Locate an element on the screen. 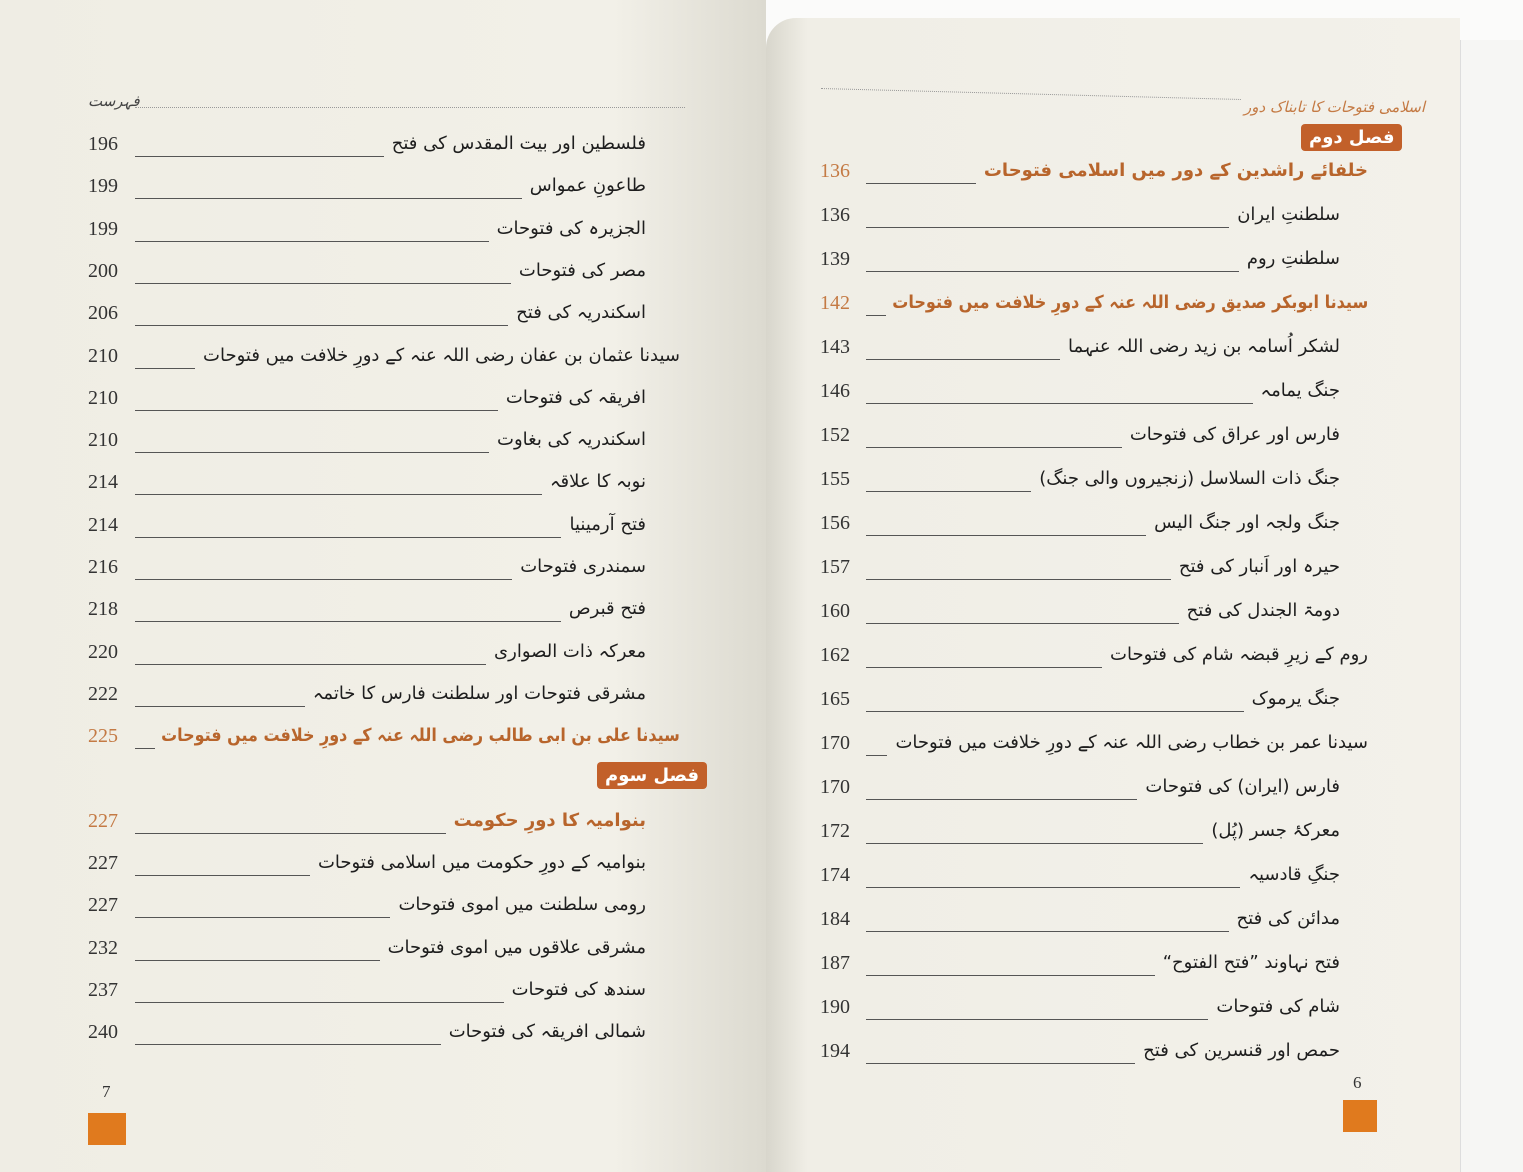 The height and width of the screenshot is (1172, 1523). toc-title: سندھ کی فتوحات is located at coordinates (578, 989).